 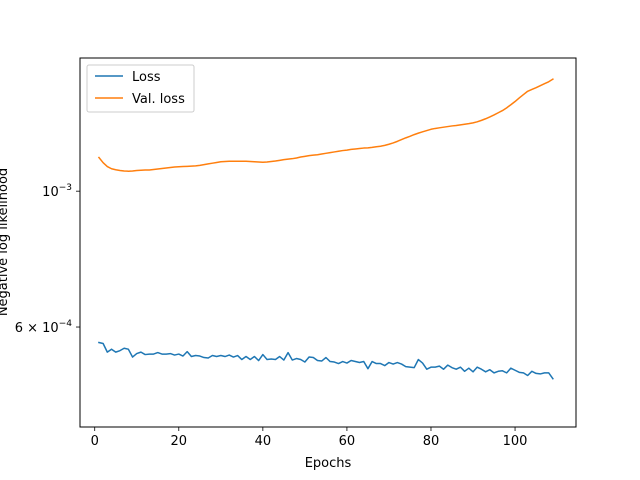 What do you see at coordinates (328, 463) in the screenshot?
I see `x-axis-title: Epochs` at bounding box center [328, 463].